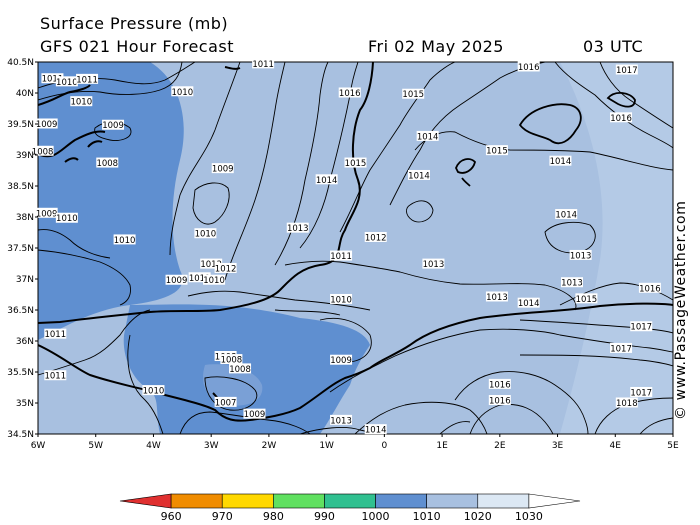 This screenshot has height=525, width=700. I want to click on lon-label: 5E, so click(673, 446).